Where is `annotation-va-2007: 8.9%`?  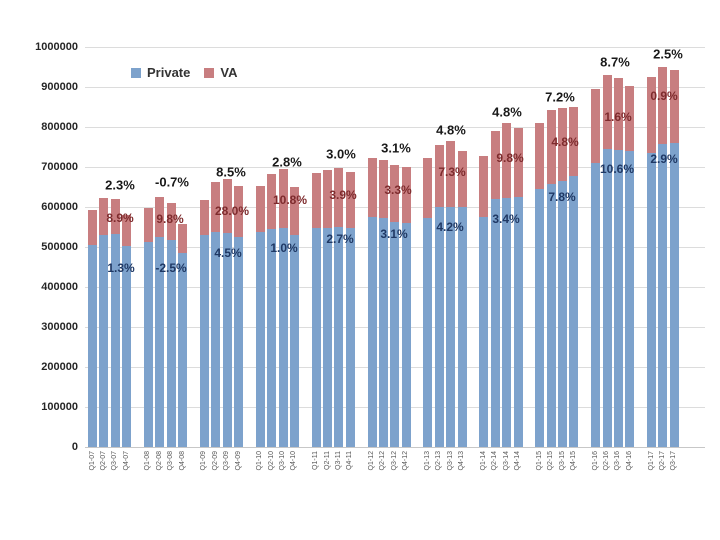
annotation-va-2007: 8.9% is located at coordinates (120, 218).